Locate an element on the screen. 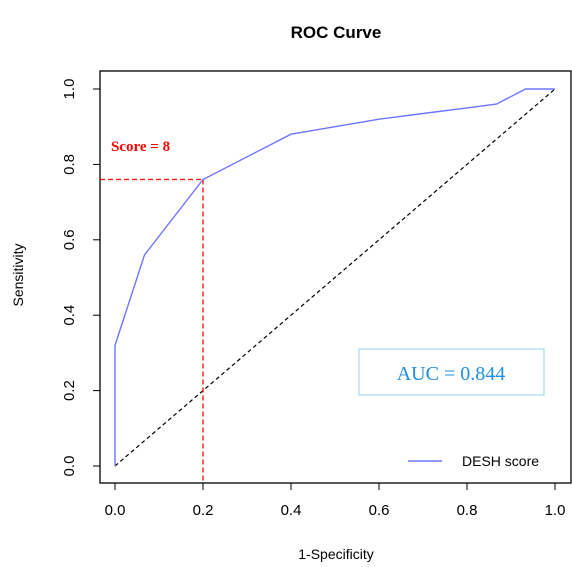 This screenshot has height=567, width=572. legend-label-desh-score: DESH score is located at coordinates (500, 461).